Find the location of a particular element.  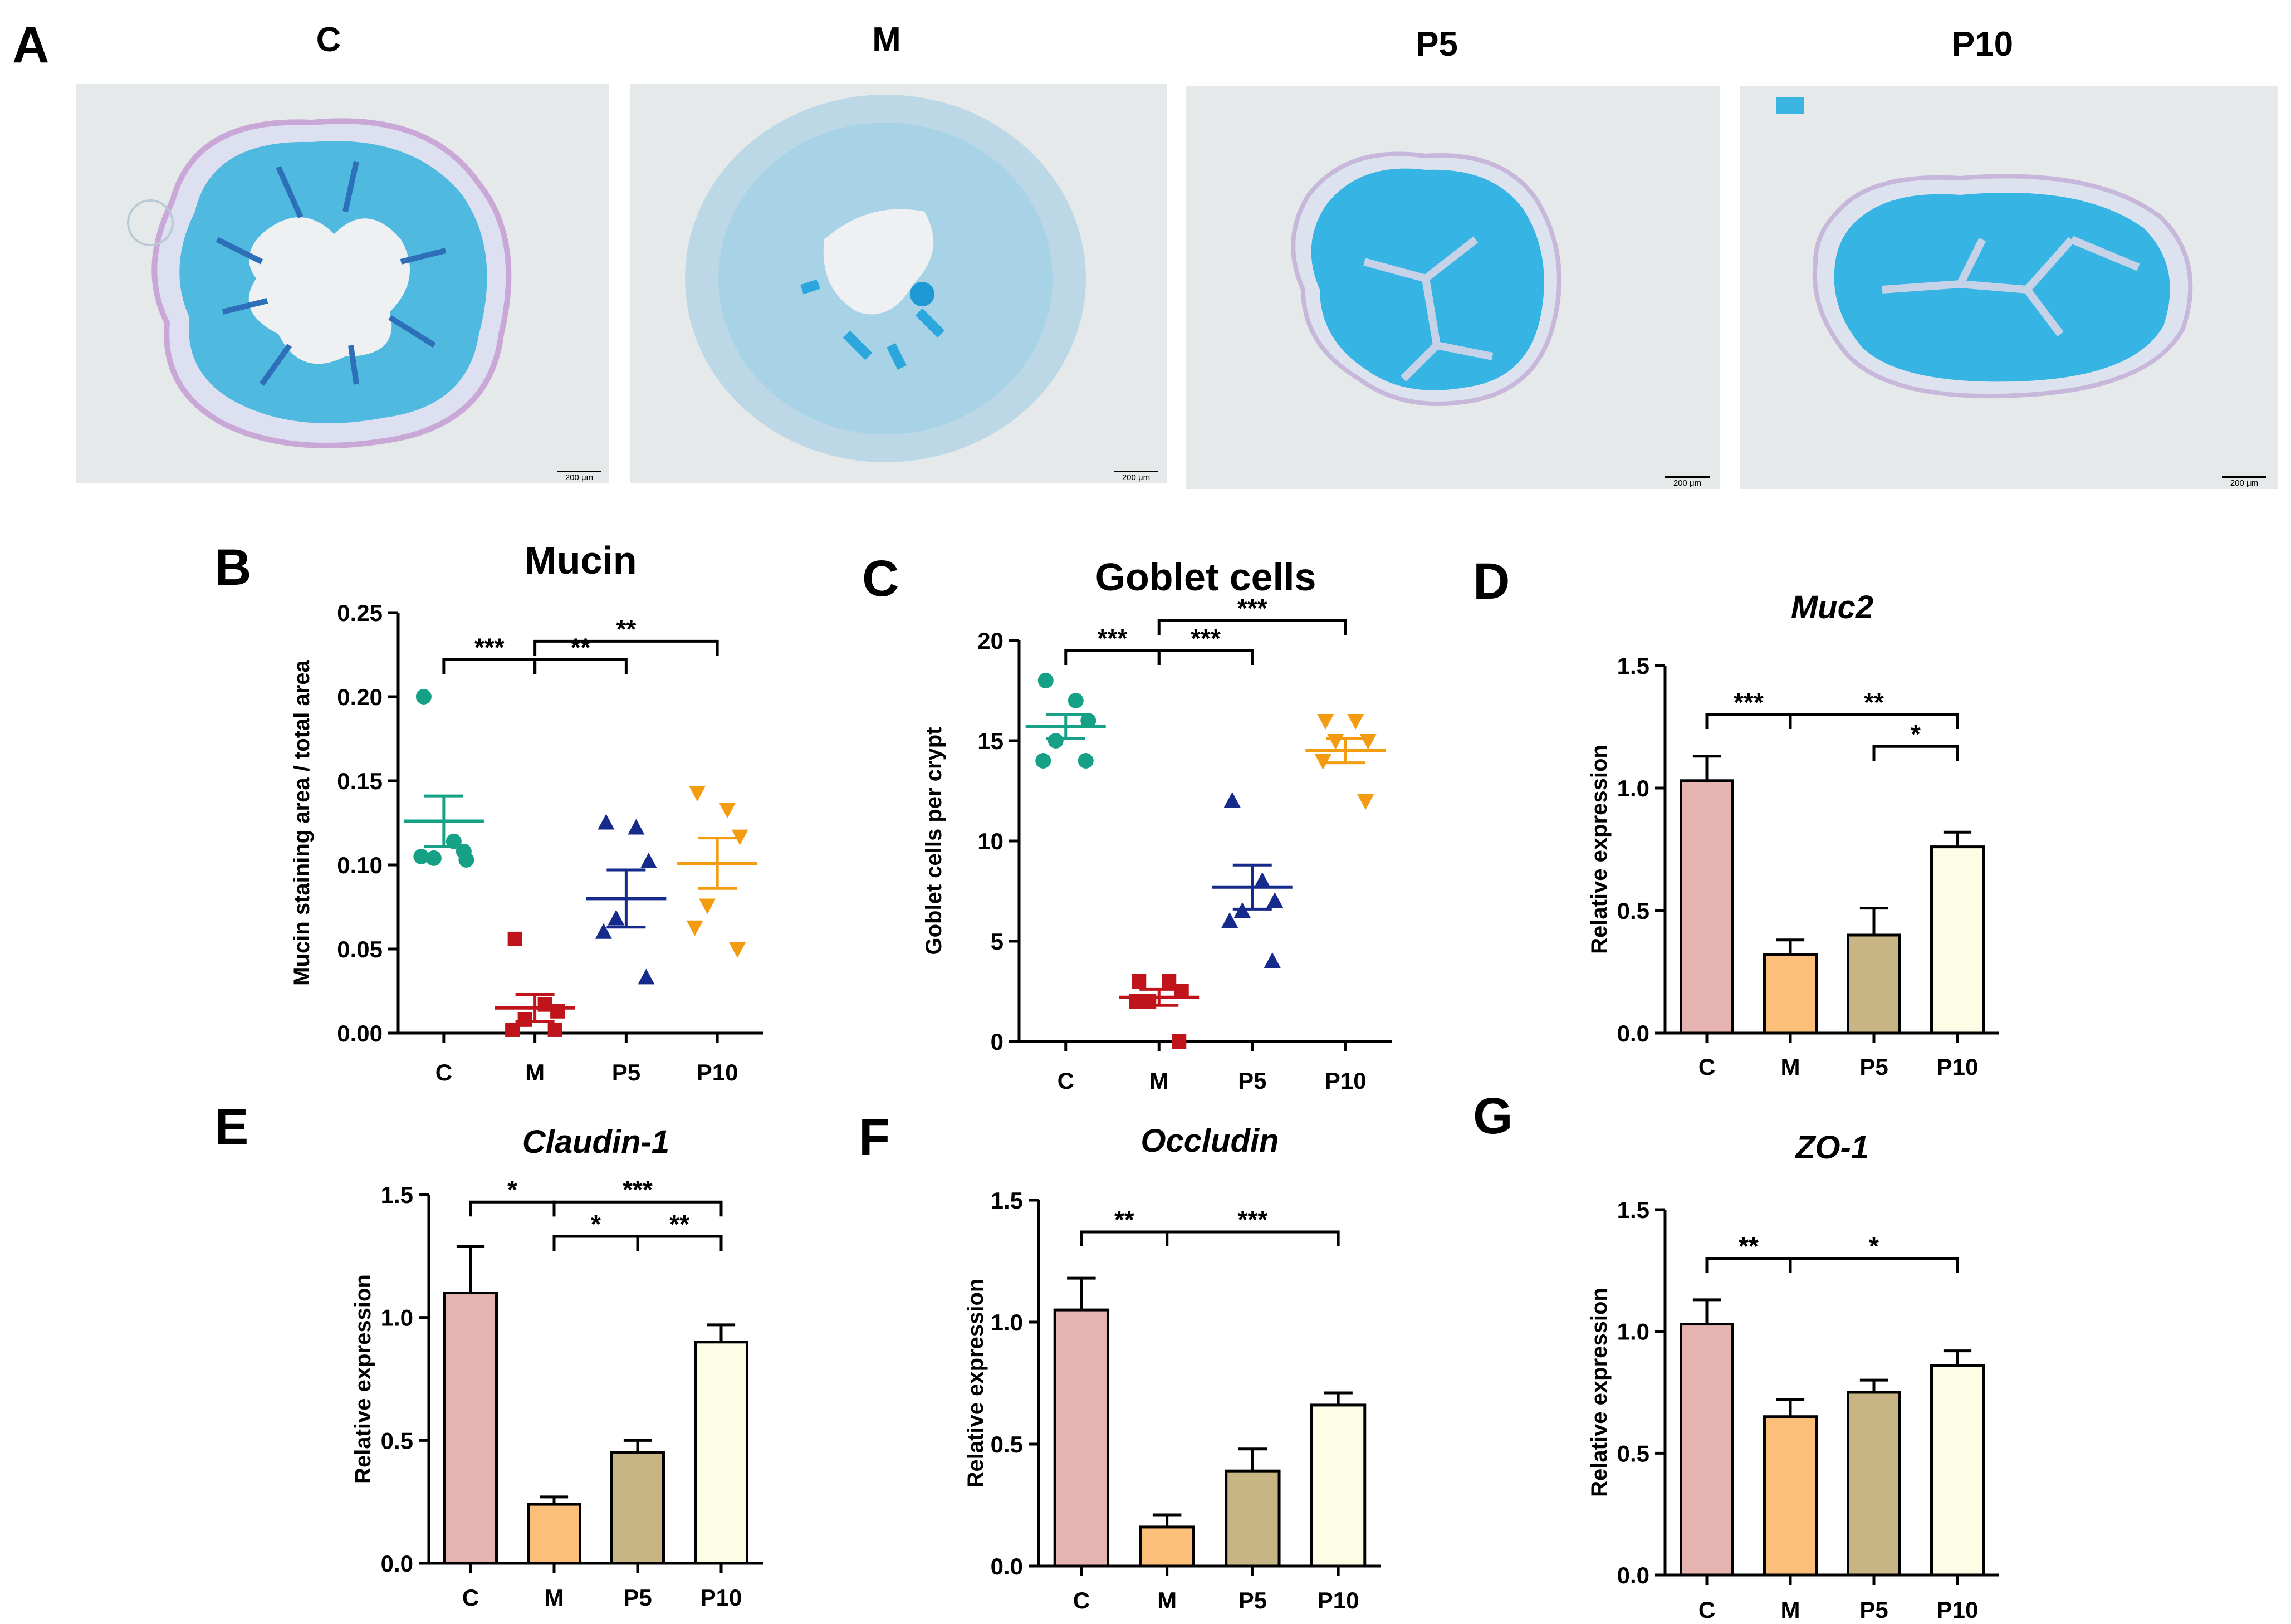

y-tick-label: 15 is located at coordinates (990, 741).